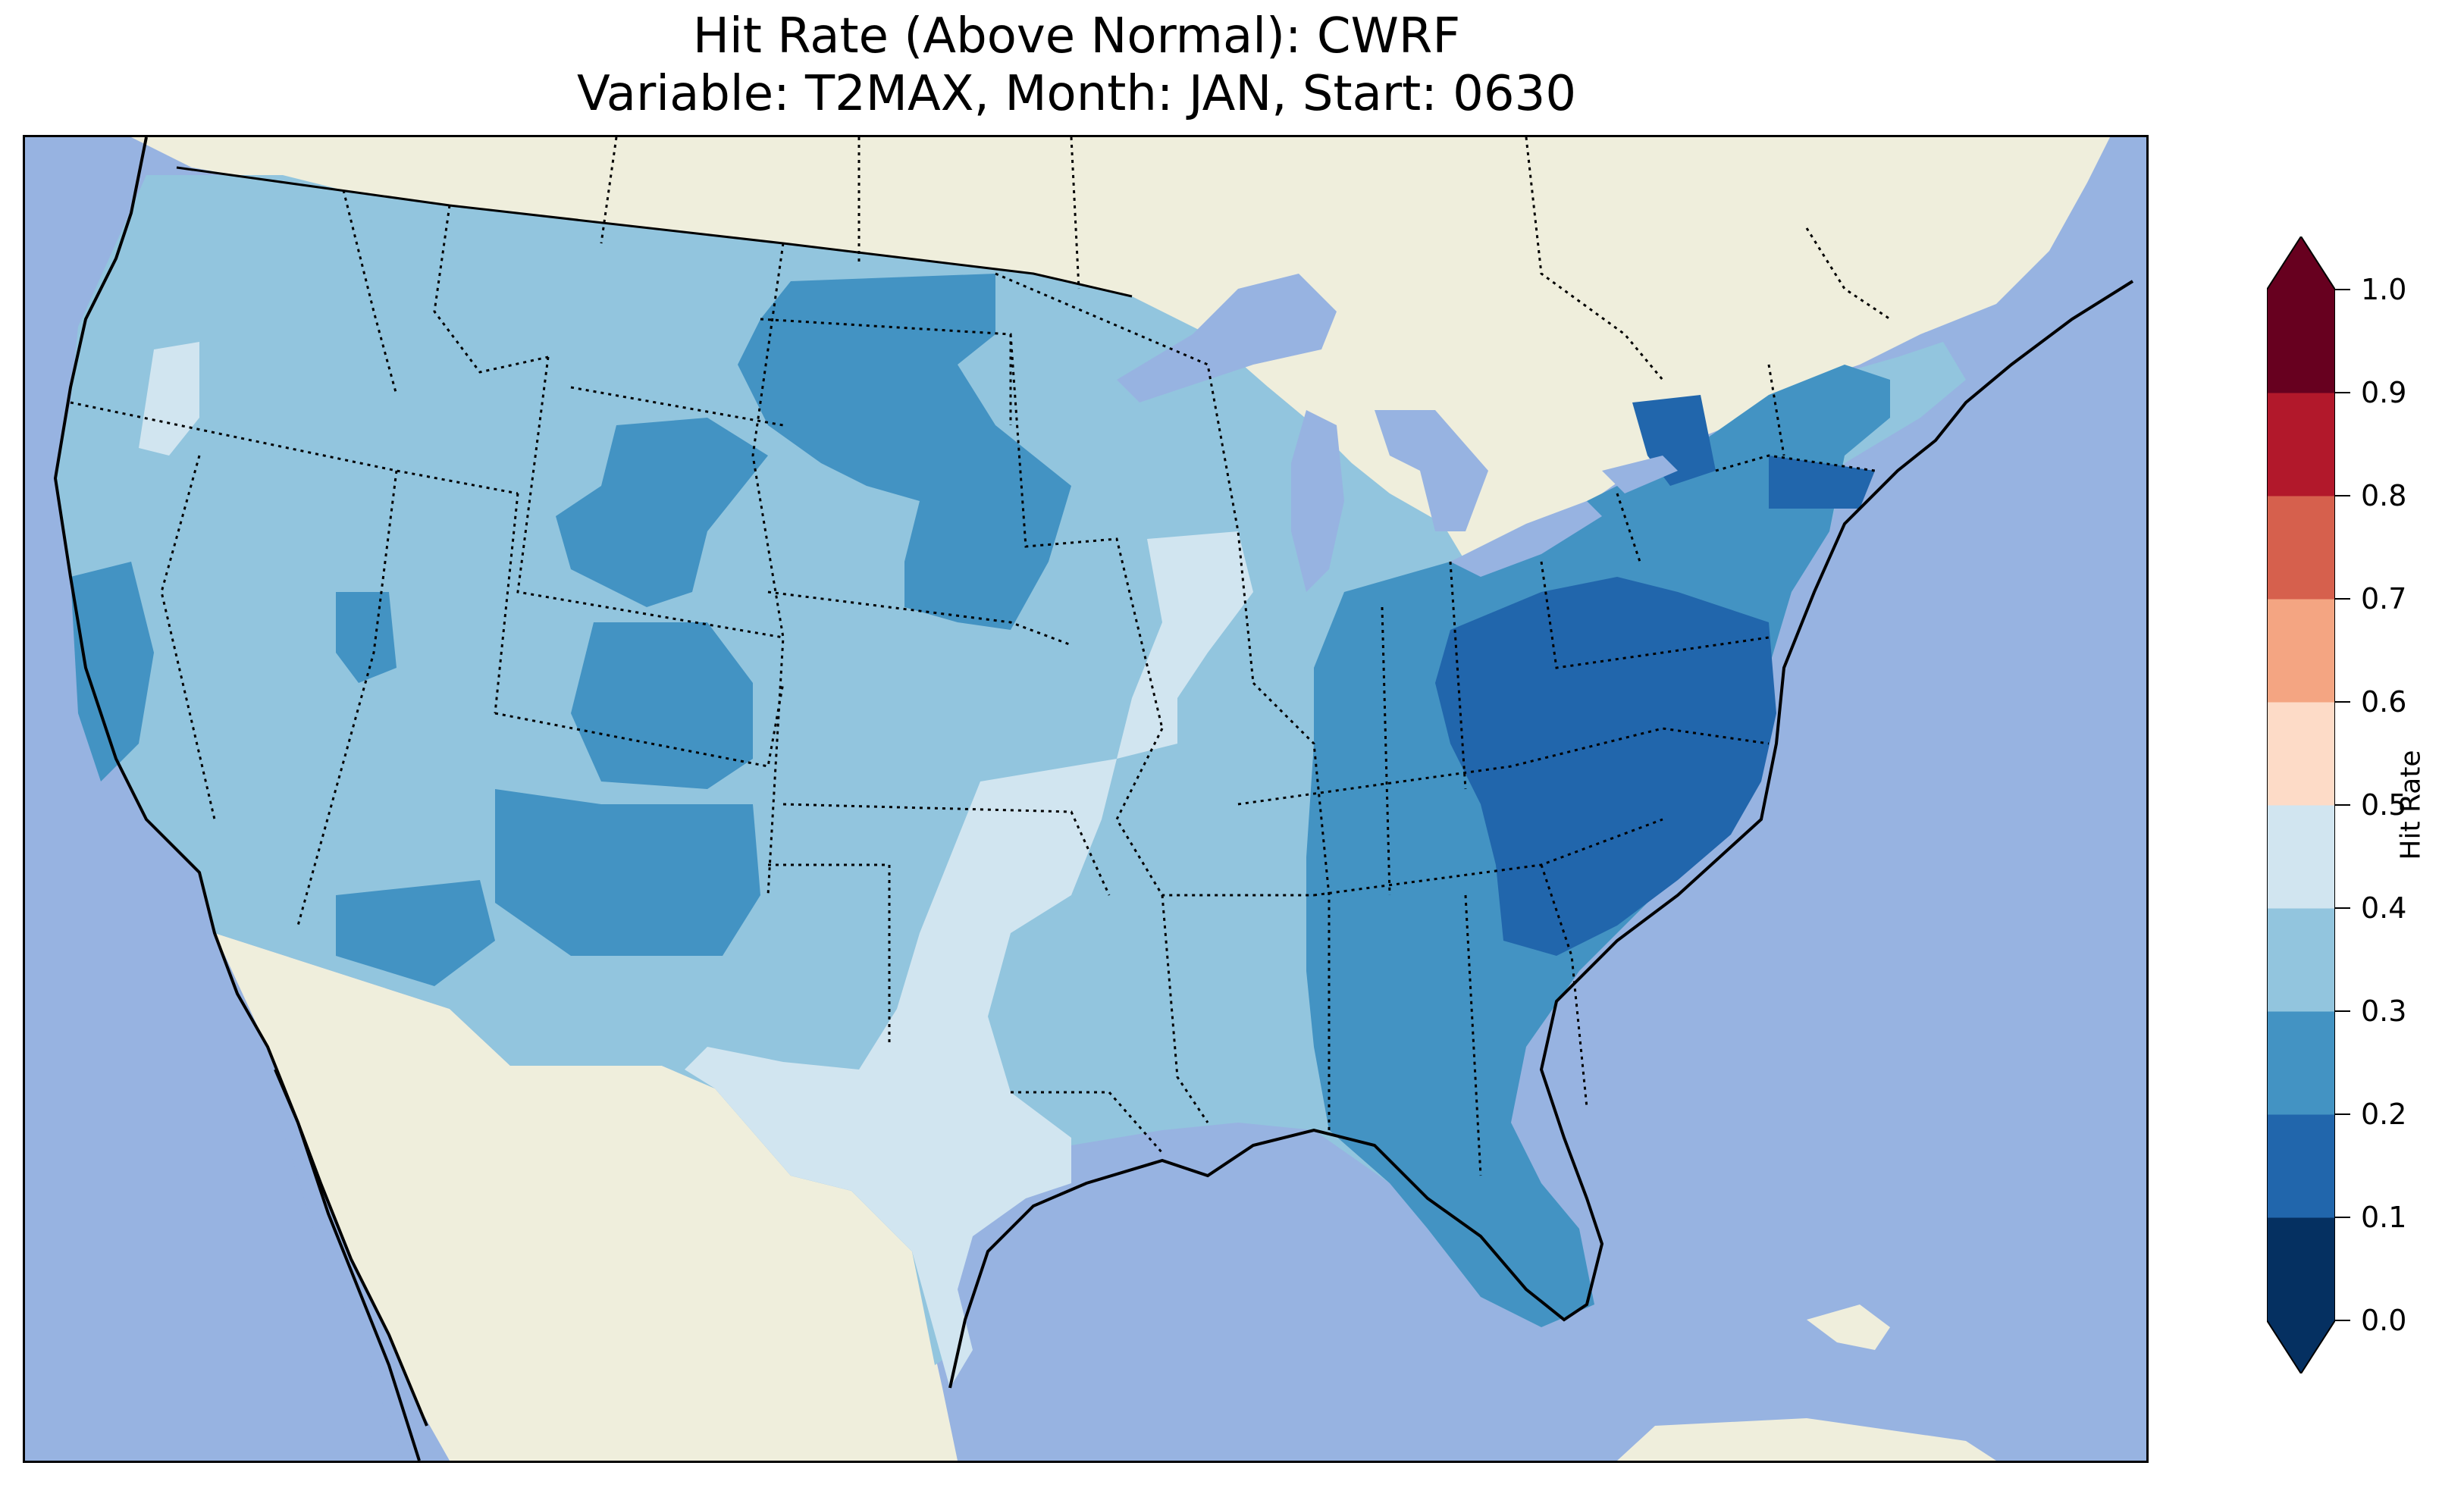  What do you see at coordinates (662, 705) in the screenshot?
I see `colorado-field-0.2-0.3` at bounding box center [662, 705].